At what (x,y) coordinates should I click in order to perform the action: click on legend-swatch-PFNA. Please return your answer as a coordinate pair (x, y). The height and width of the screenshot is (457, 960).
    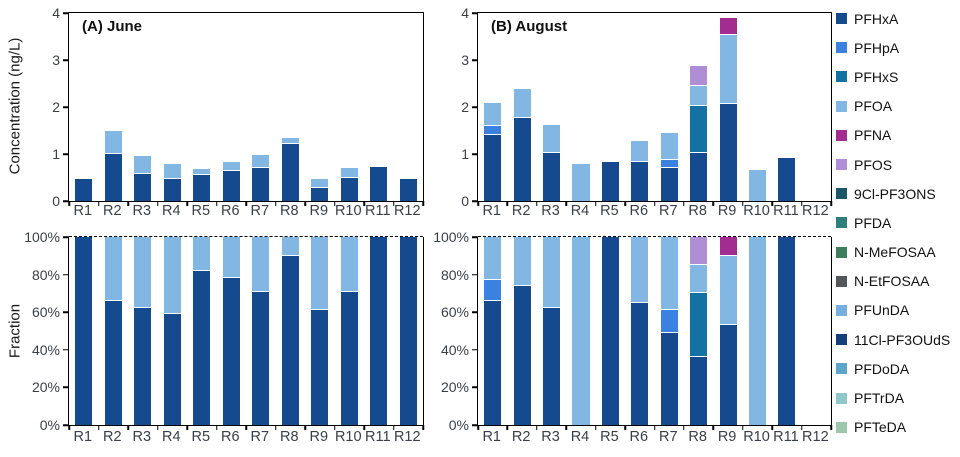
    Looking at the image, I should click on (841, 135).